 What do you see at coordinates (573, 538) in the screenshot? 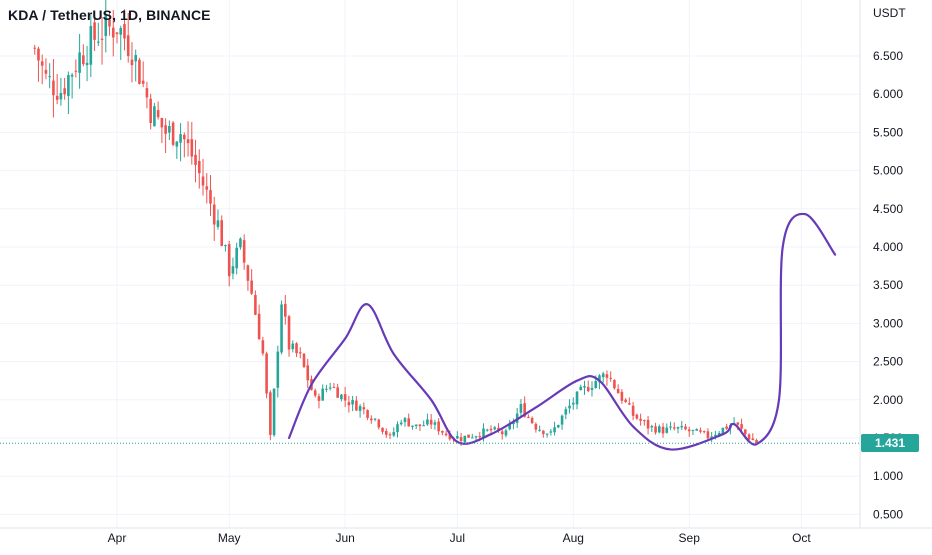
I see `time-tick-label: Aug` at bounding box center [573, 538].